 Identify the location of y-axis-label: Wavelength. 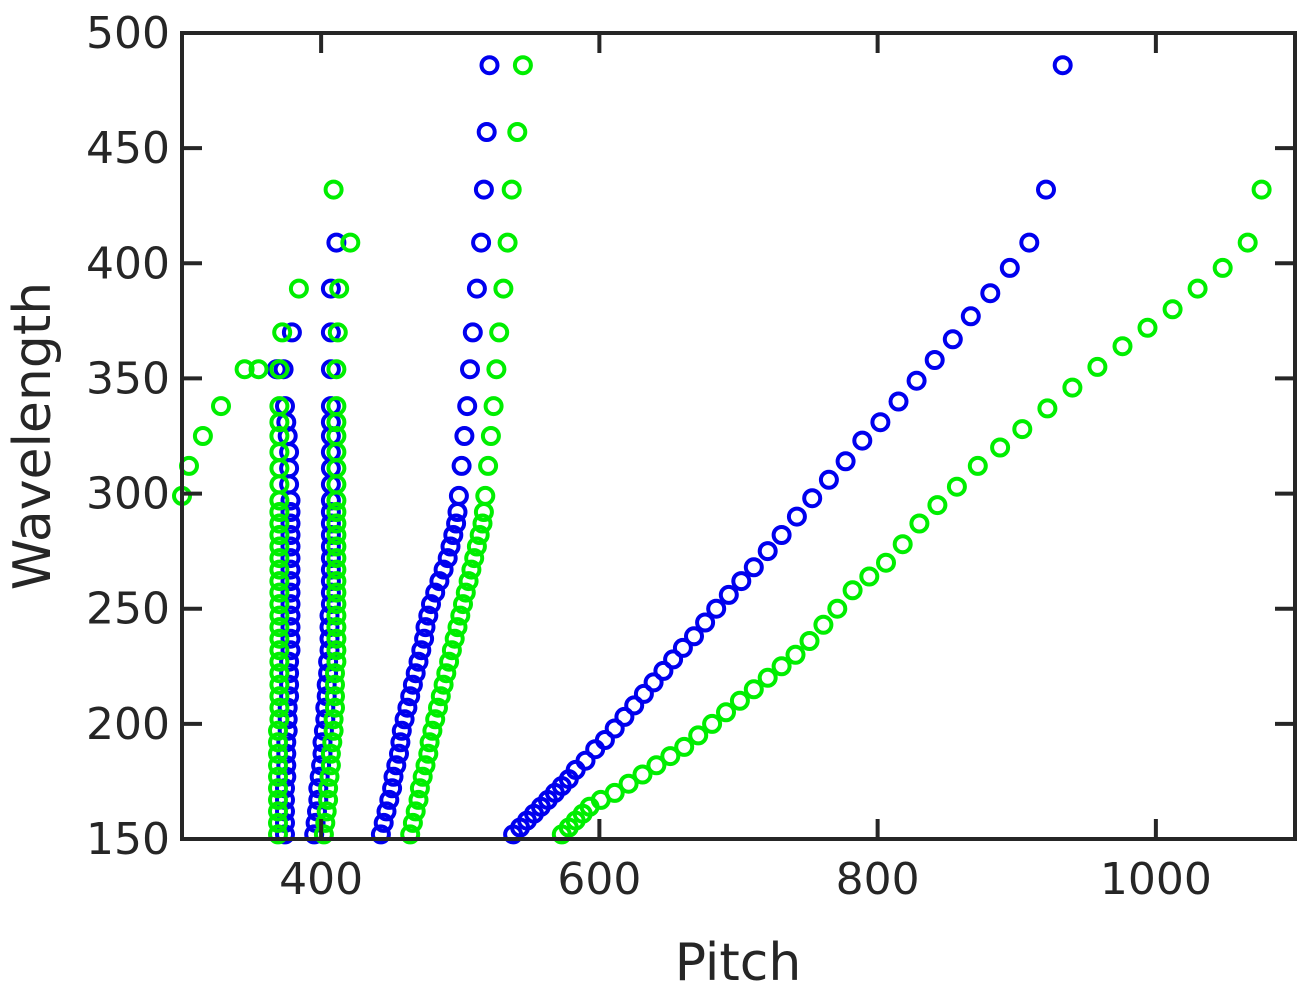
(33, 436).